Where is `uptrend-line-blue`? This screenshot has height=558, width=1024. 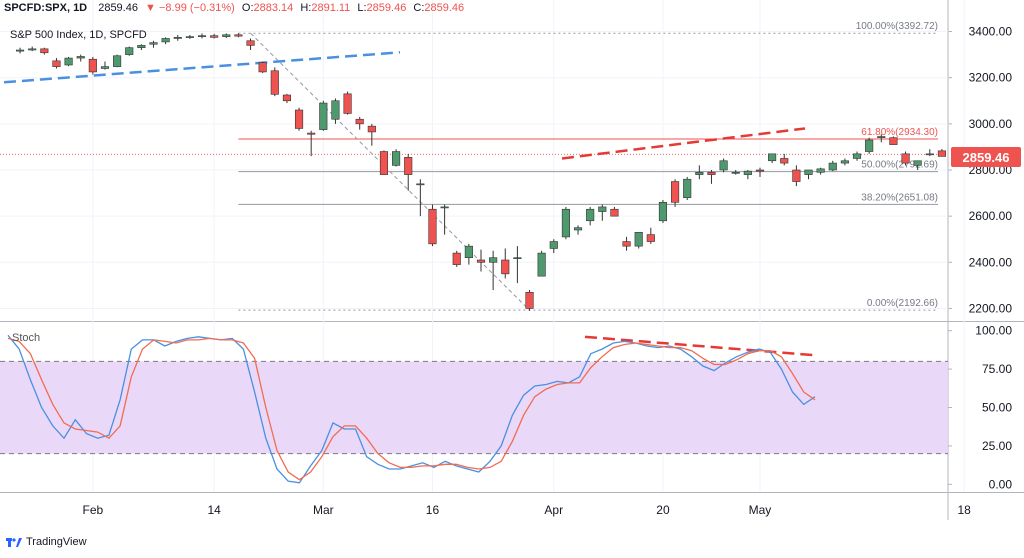 uptrend-line-blue is located at coordinates (202, 67).